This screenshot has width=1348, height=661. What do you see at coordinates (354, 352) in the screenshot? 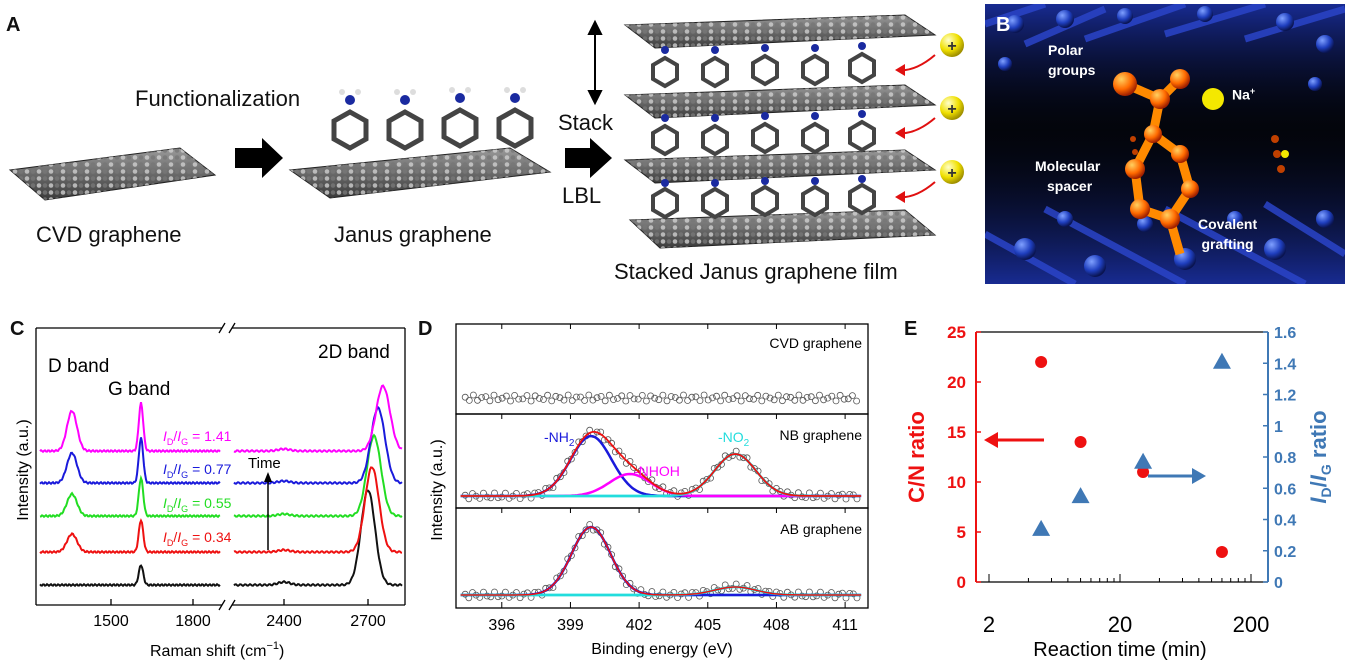
I see `2d-band-label: 2D band` at bounding box center [354, 352].